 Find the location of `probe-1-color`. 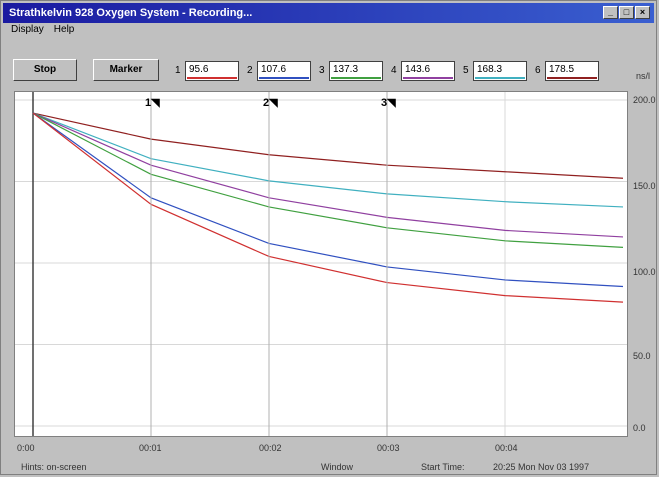

probe-1-color is located at coordinates (212, 78).